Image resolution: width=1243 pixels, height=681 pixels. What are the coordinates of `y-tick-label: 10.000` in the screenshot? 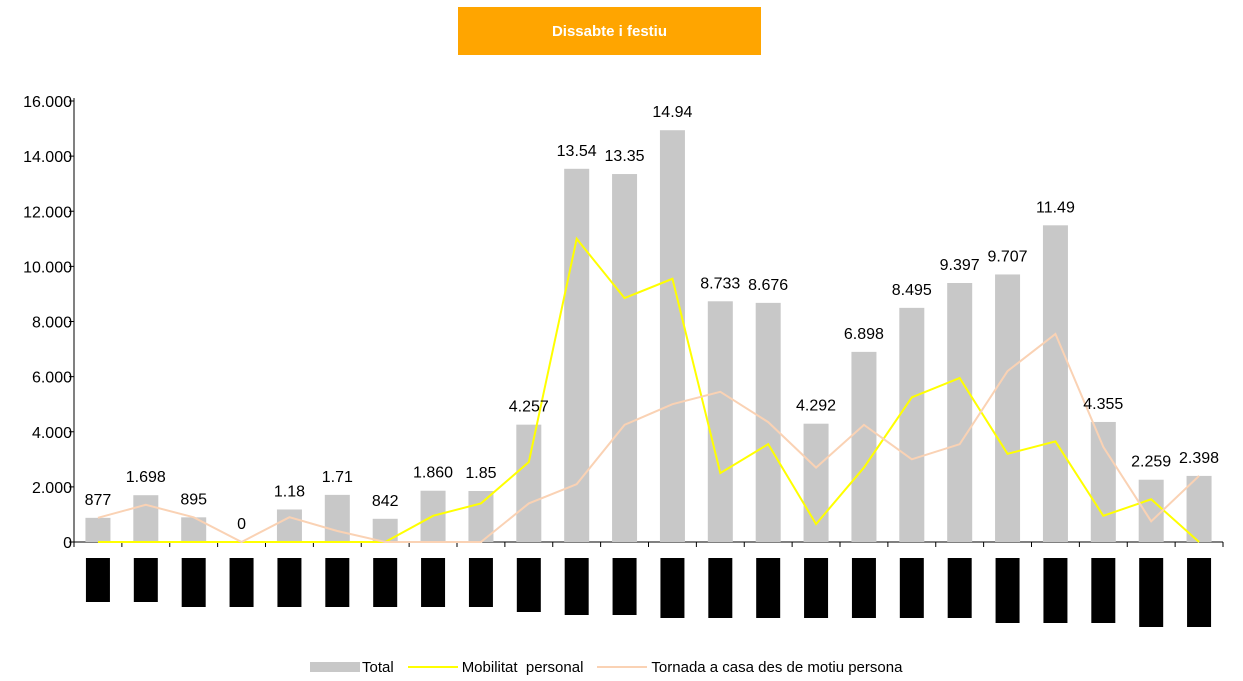 It's located at (47, 267).